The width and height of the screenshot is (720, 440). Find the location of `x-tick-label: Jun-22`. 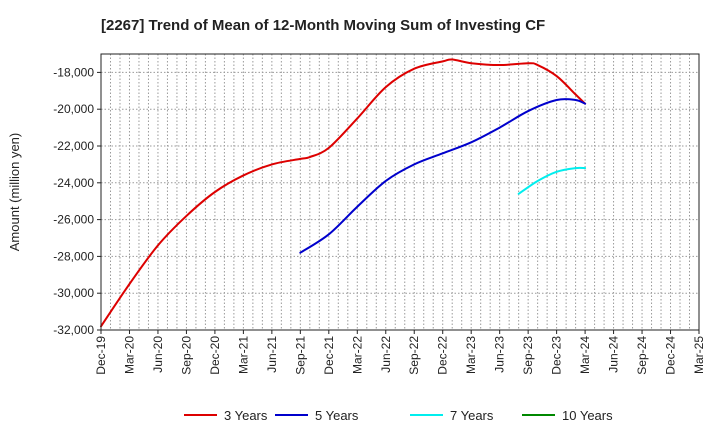

x-tick-label: Jun-22 is located at coordinates (386, 354).